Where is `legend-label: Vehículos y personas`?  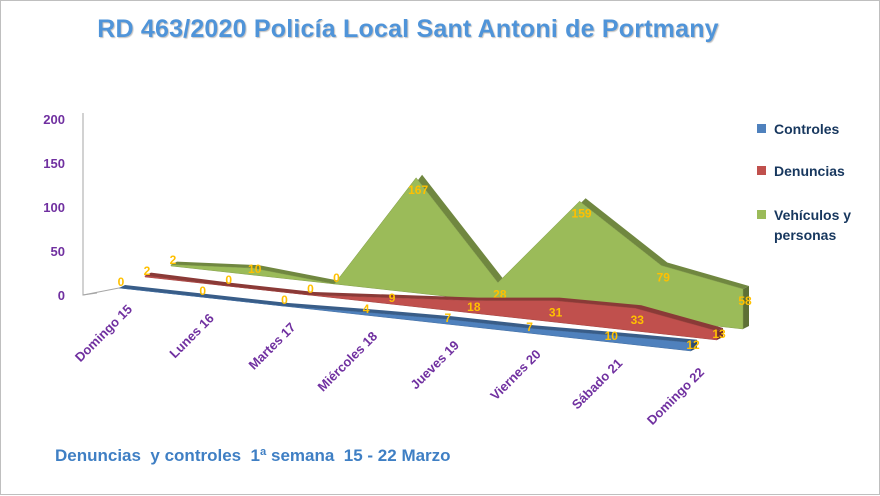
legend-label: Vehículos y personas is located at coordinates (813, 225).